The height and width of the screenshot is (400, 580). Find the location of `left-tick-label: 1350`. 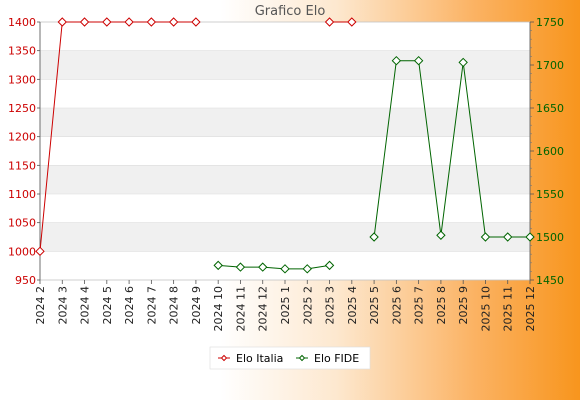

left-tick-label: 1350 is located at coordinates (22, 51).